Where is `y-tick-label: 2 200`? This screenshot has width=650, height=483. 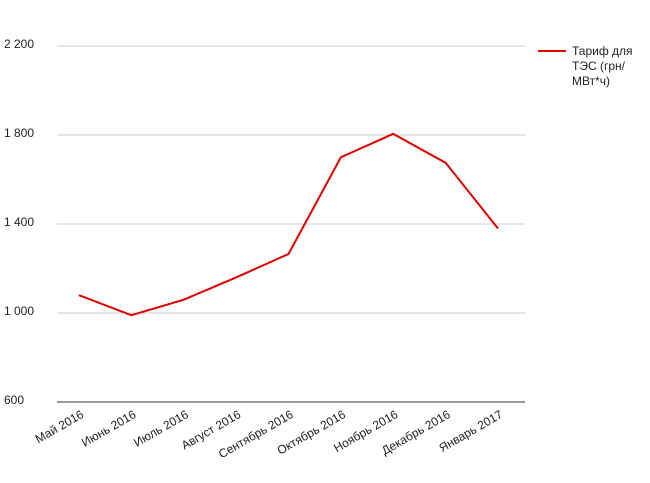 y-tick-label: 2 200 is located at coordinates (19, 44).